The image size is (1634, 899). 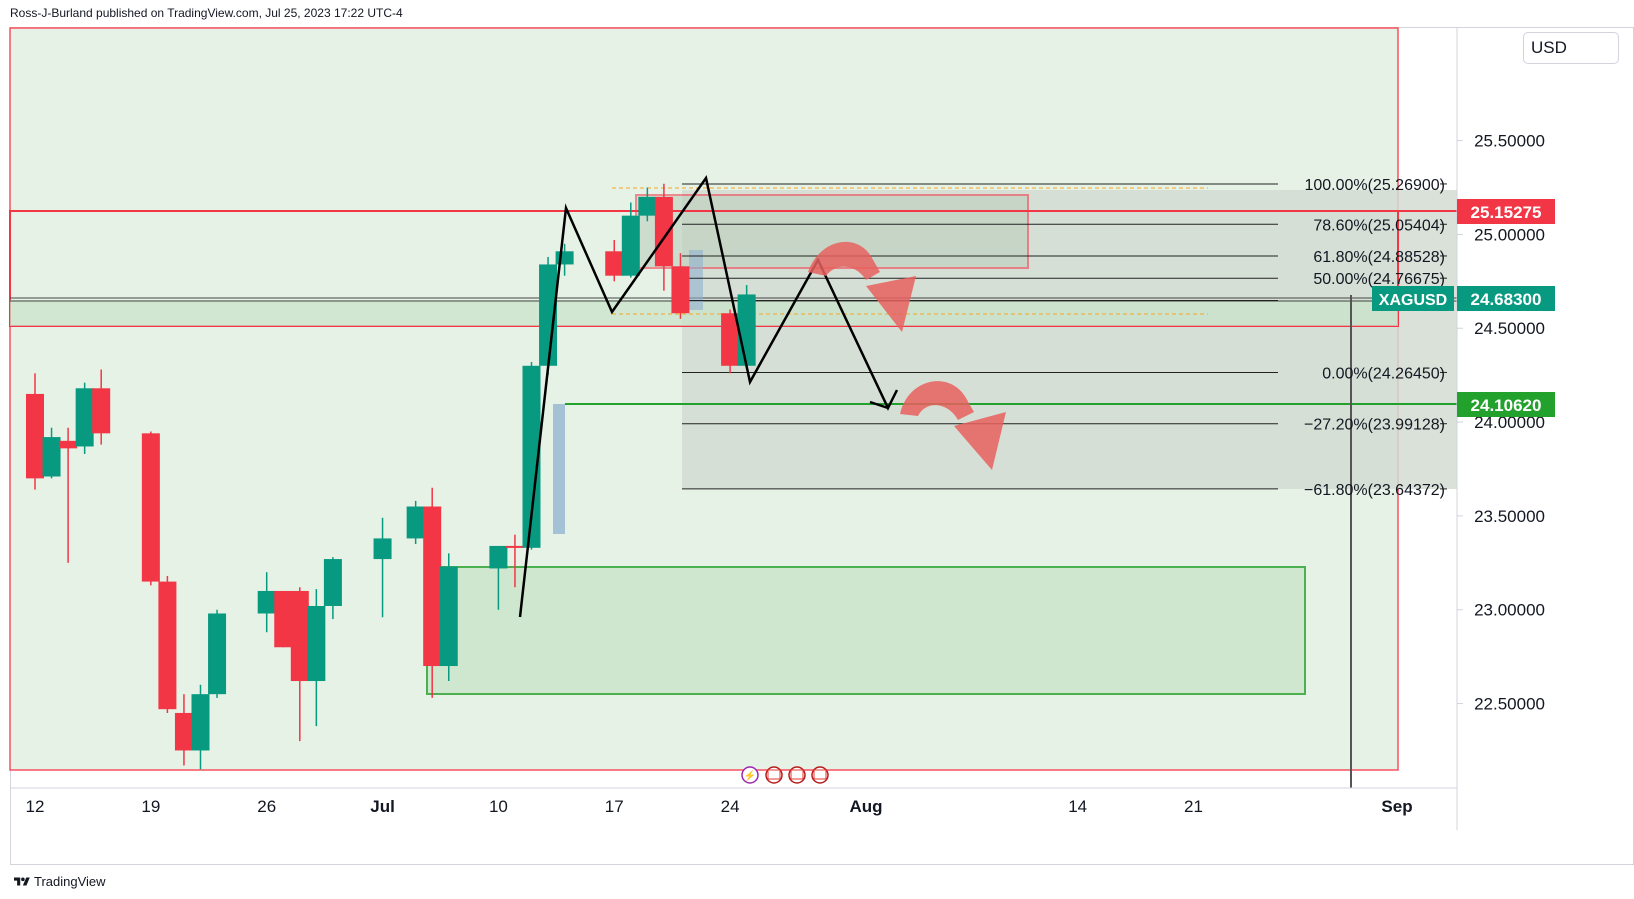 What do you see at coordinates (862, 286) in the screenshot?
I see `red-arrow-upper` at bounding box center [862, 286].